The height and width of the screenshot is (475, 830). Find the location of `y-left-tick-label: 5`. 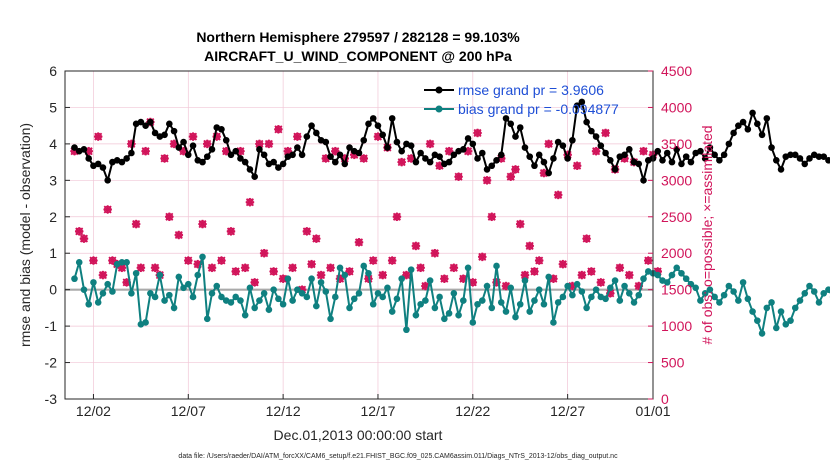

y-left-tick-label: 5 is located at coordinates (53, 107).